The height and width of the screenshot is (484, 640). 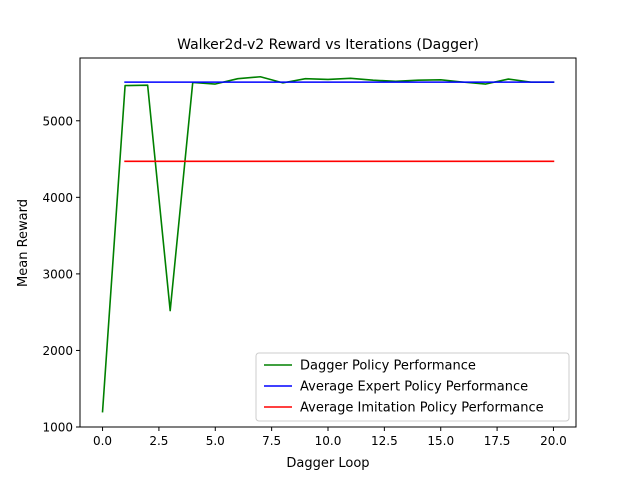 I want to click on y-tick-label: 2000, so click(x=57, y=351).